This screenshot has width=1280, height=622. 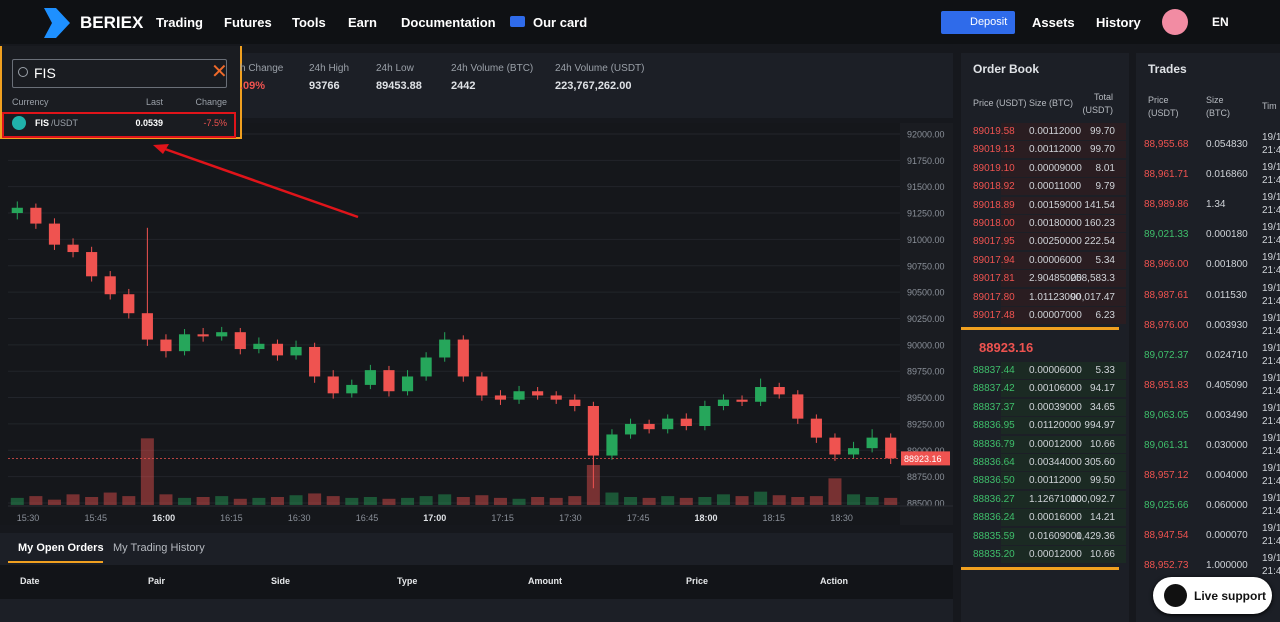 What do you see at coordinates (1055, 297) in the screenshot?
I see `book-size: 1.01123000` at bounding box center [1055, 297].